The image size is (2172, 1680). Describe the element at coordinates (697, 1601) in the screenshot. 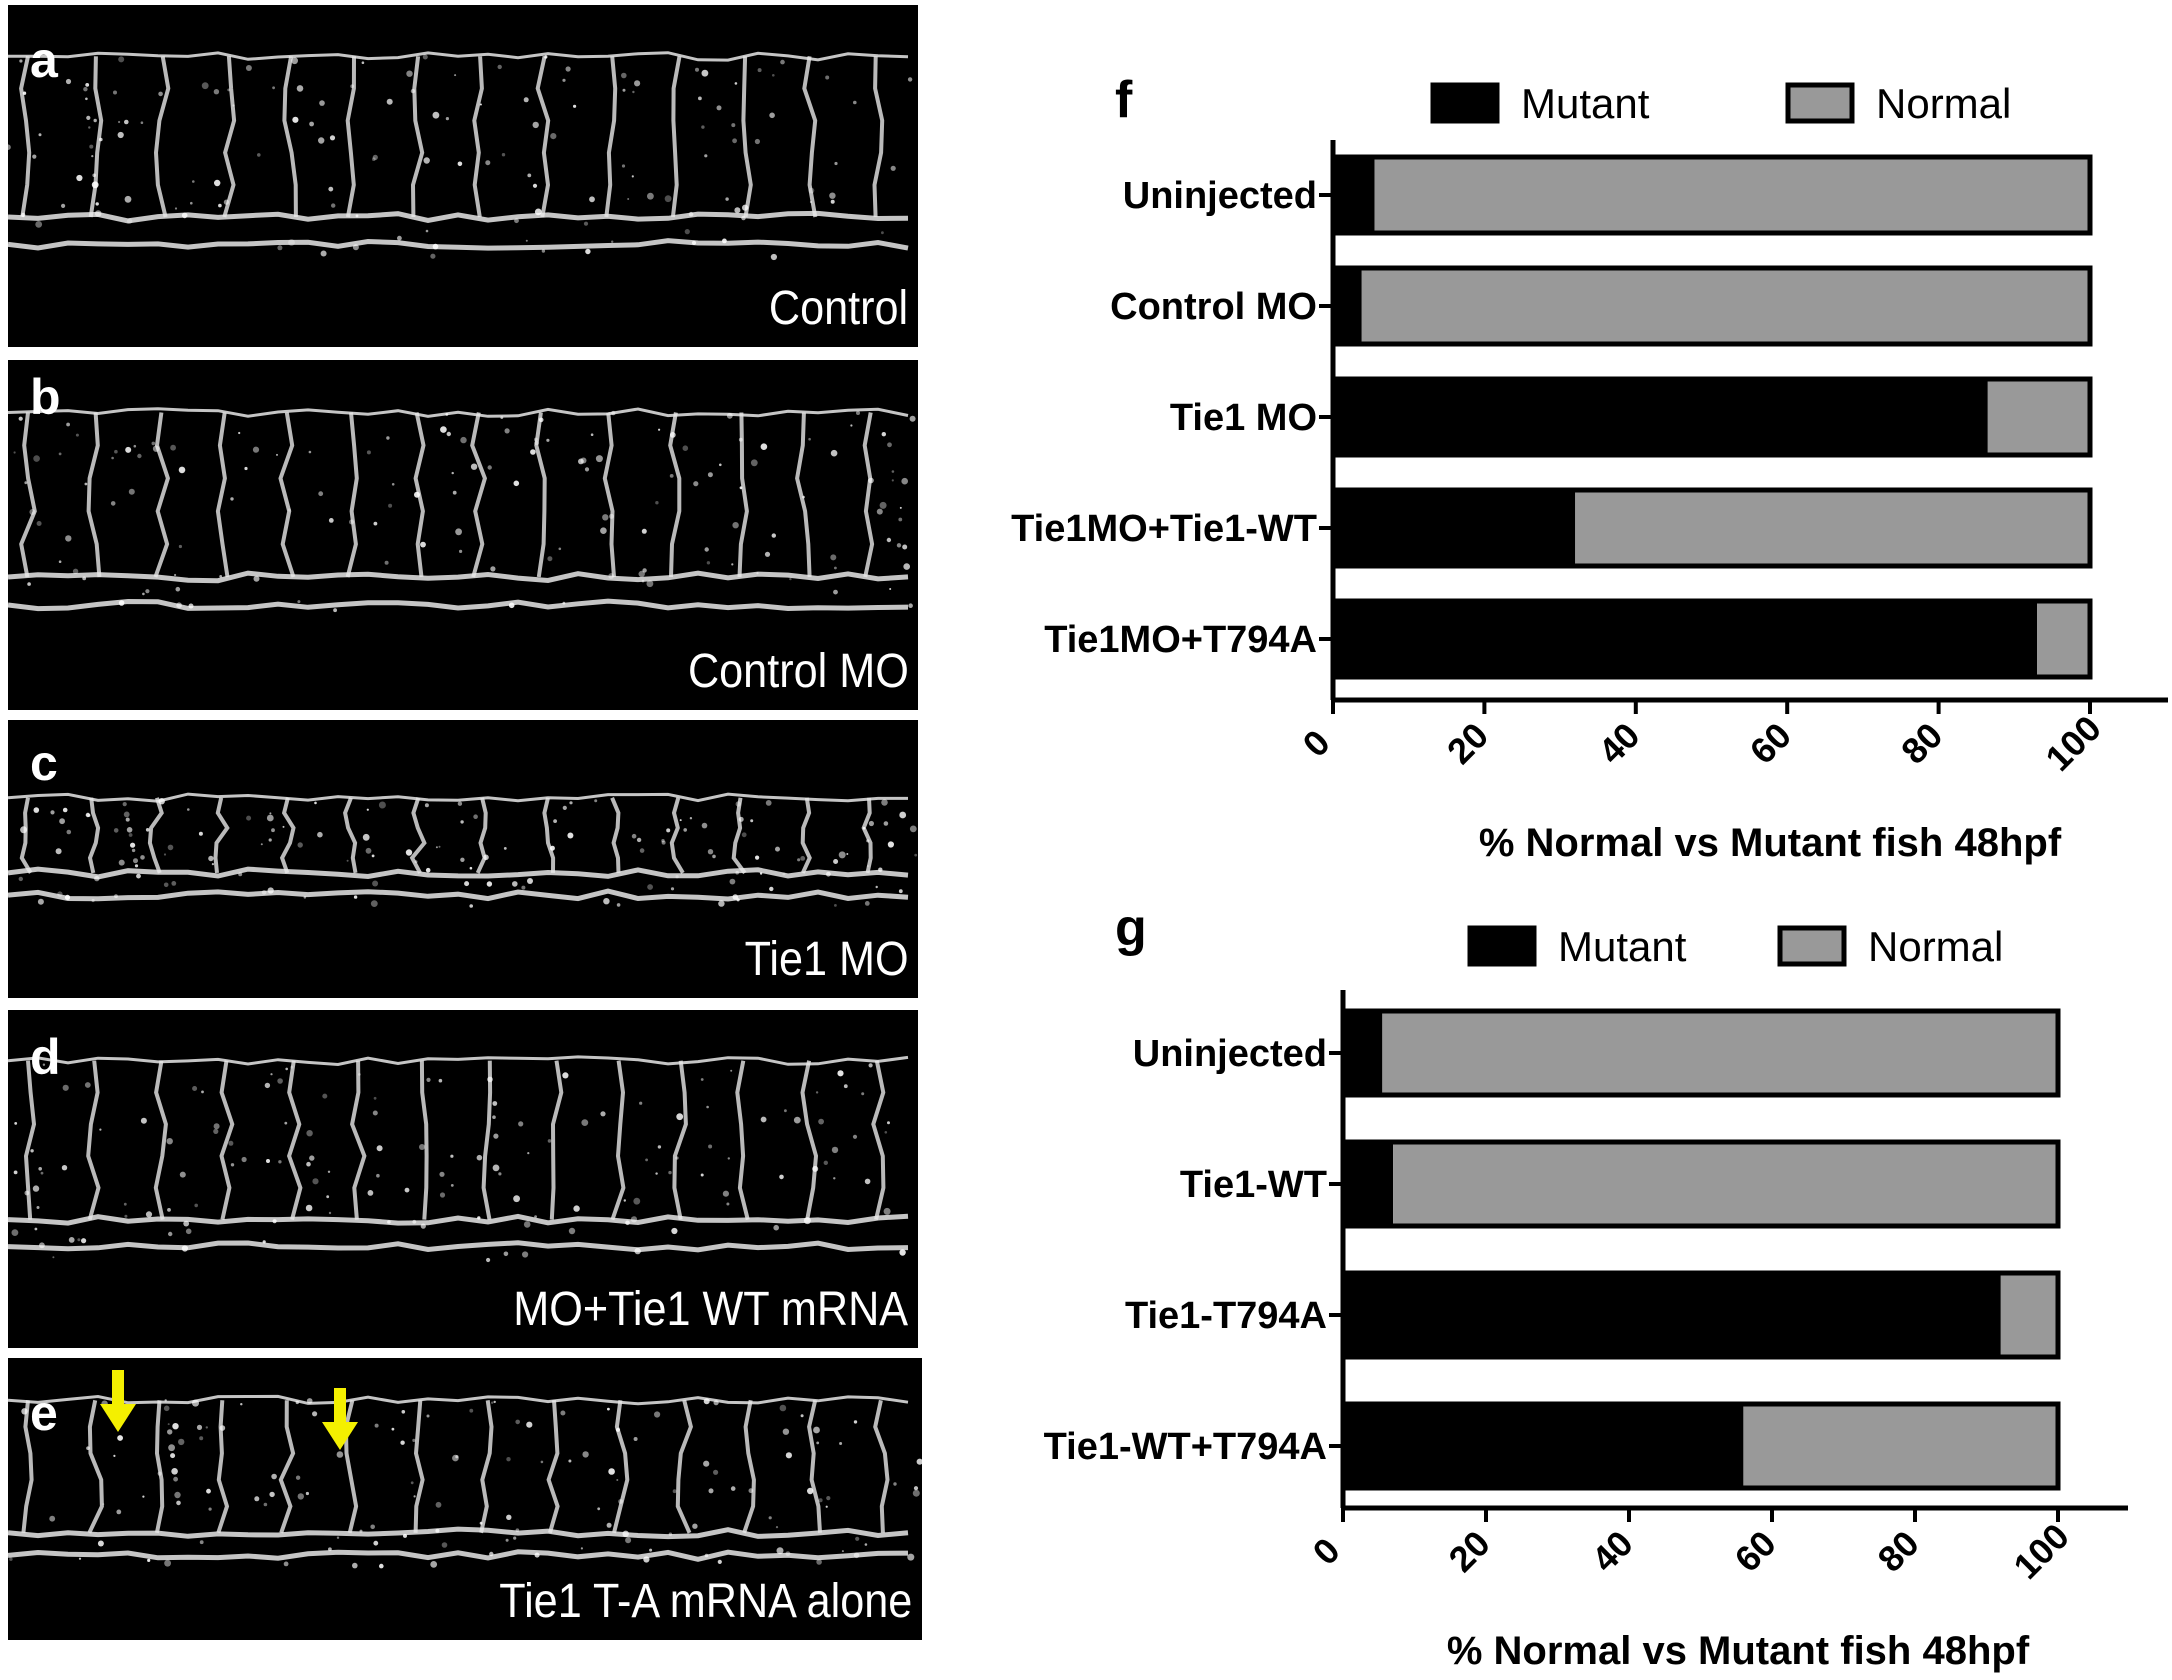

I see `panel-caption-e: Tie1 T-A mRNA alone` at that location.